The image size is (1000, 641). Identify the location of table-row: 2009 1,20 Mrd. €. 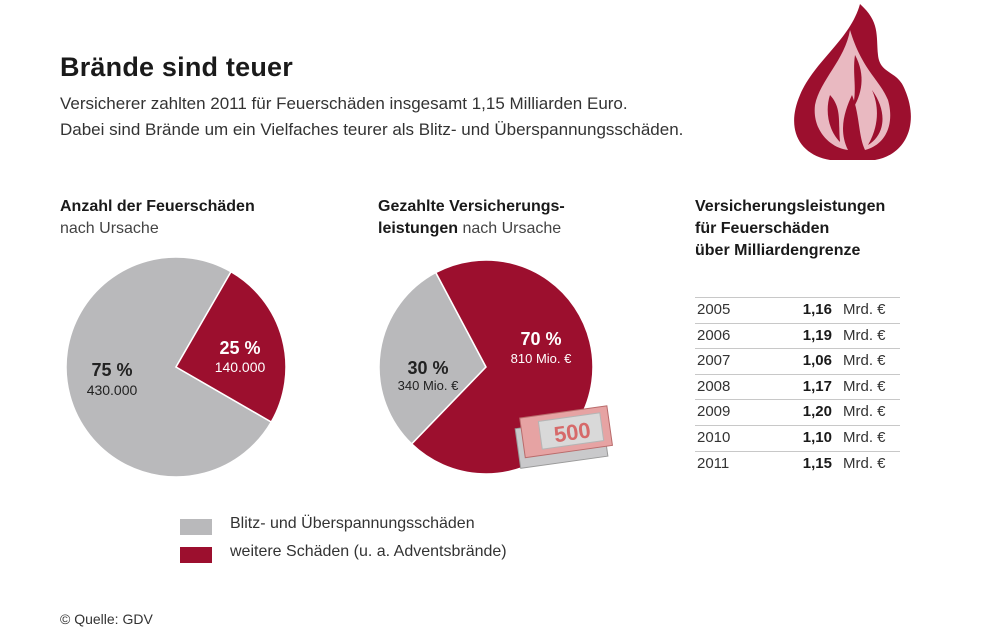
(797, 413).